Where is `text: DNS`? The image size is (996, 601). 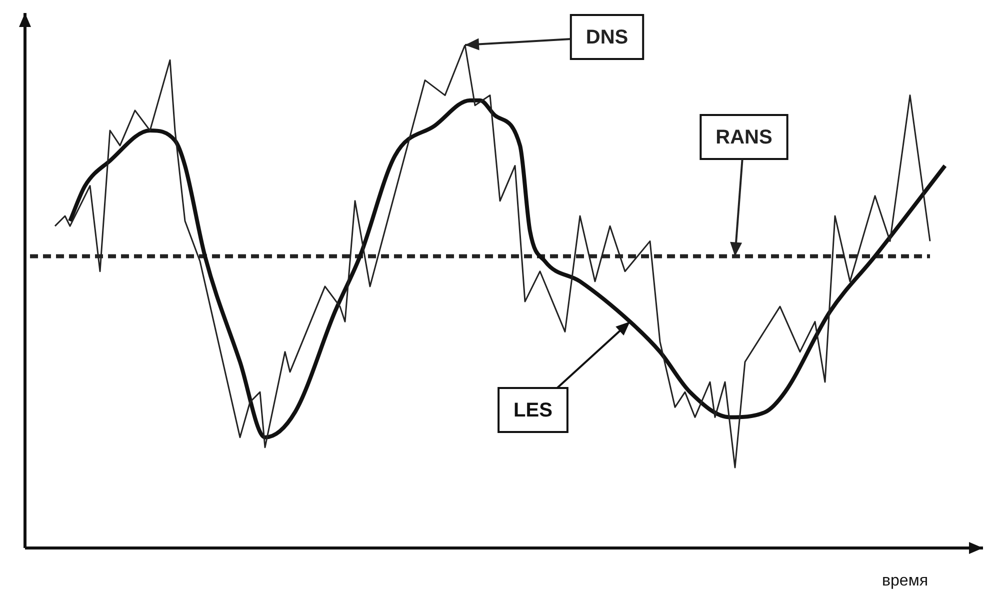
text: DNS is located at coordinates (607, 37).